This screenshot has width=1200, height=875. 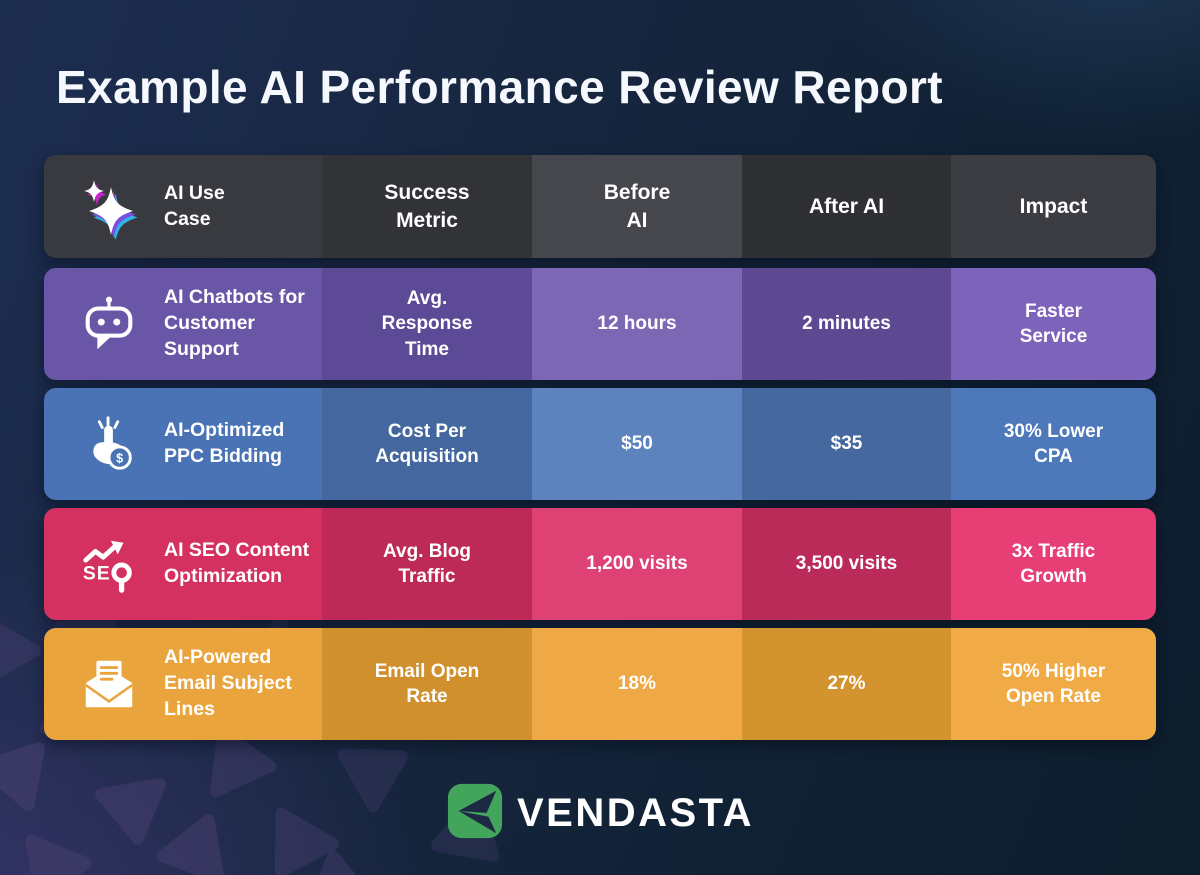 I want to click on before-cell: 18%, so click(x=637, y=684).